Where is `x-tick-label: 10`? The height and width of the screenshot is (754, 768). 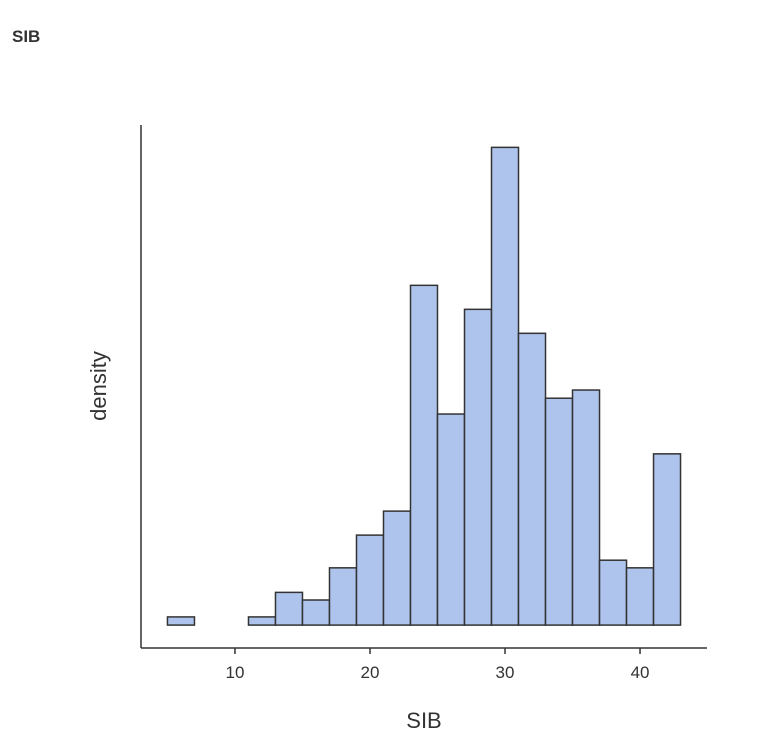
x-tick-label: 10 is located at coordinates (235, 672).